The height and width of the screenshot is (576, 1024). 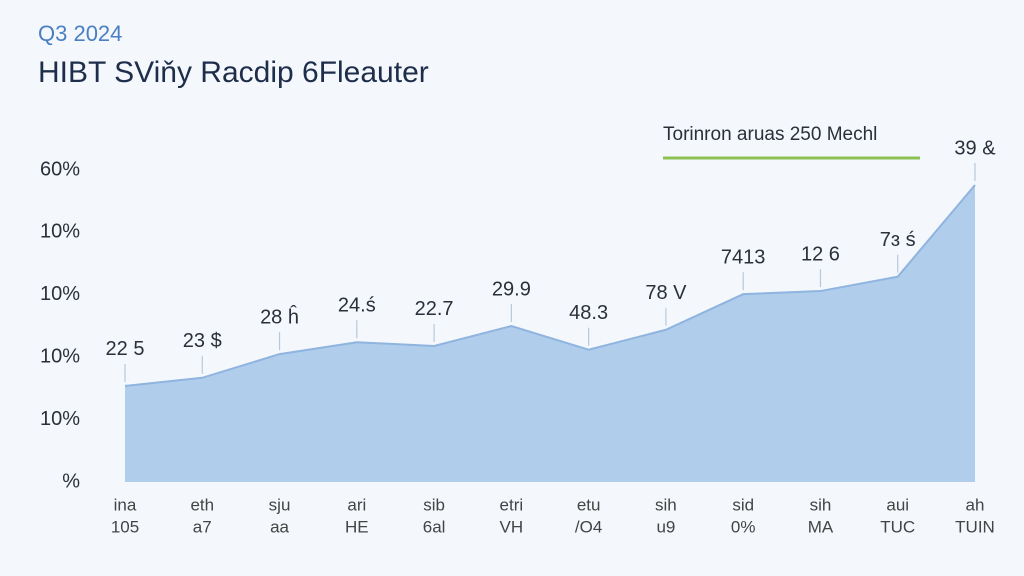 I want to click on data-annotation: 22.7, so click(x=434, y=309).